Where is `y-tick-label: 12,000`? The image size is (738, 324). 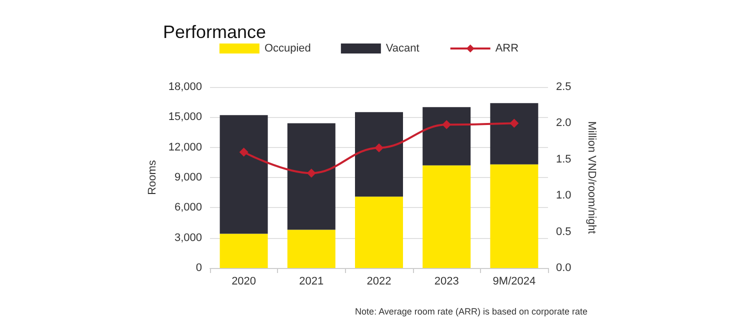
y-tick-label: 12,000 is located at coordinates (185, 147).